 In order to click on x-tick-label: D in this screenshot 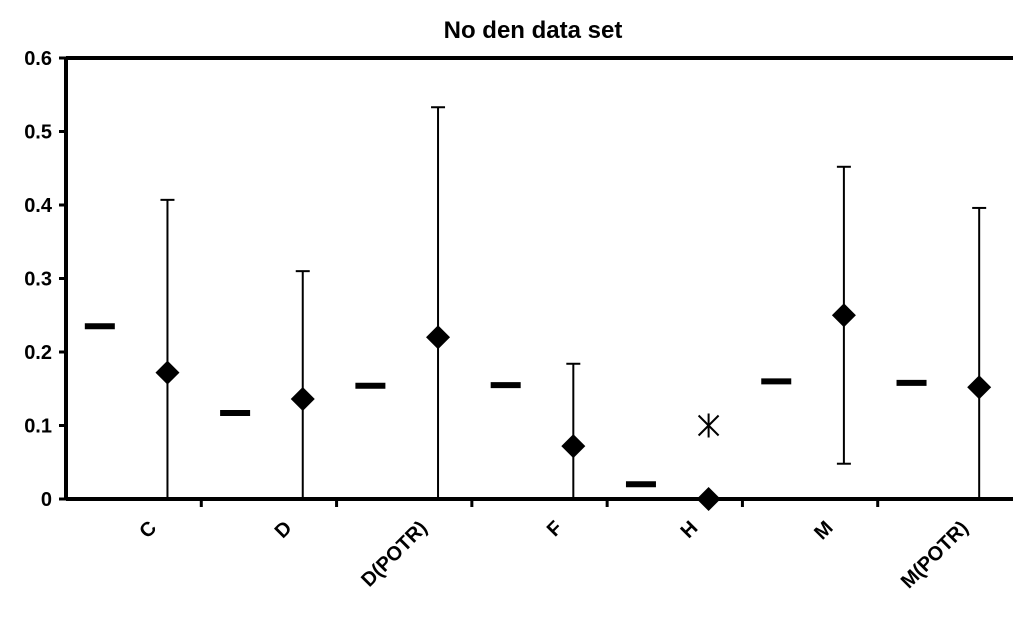, I will do `click(284, 530)`.